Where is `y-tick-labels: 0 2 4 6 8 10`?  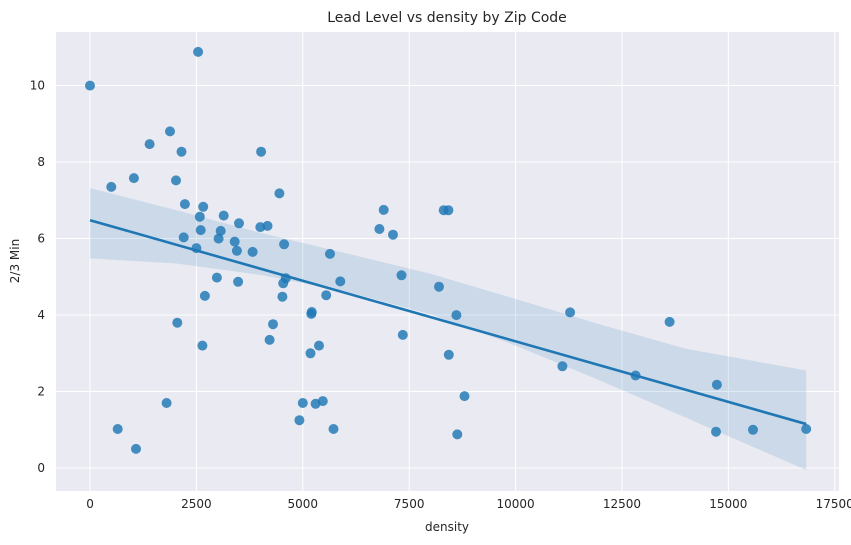
y-tick-labels: 0 2 4 6 8 10 is located at coordinates (37, 277).